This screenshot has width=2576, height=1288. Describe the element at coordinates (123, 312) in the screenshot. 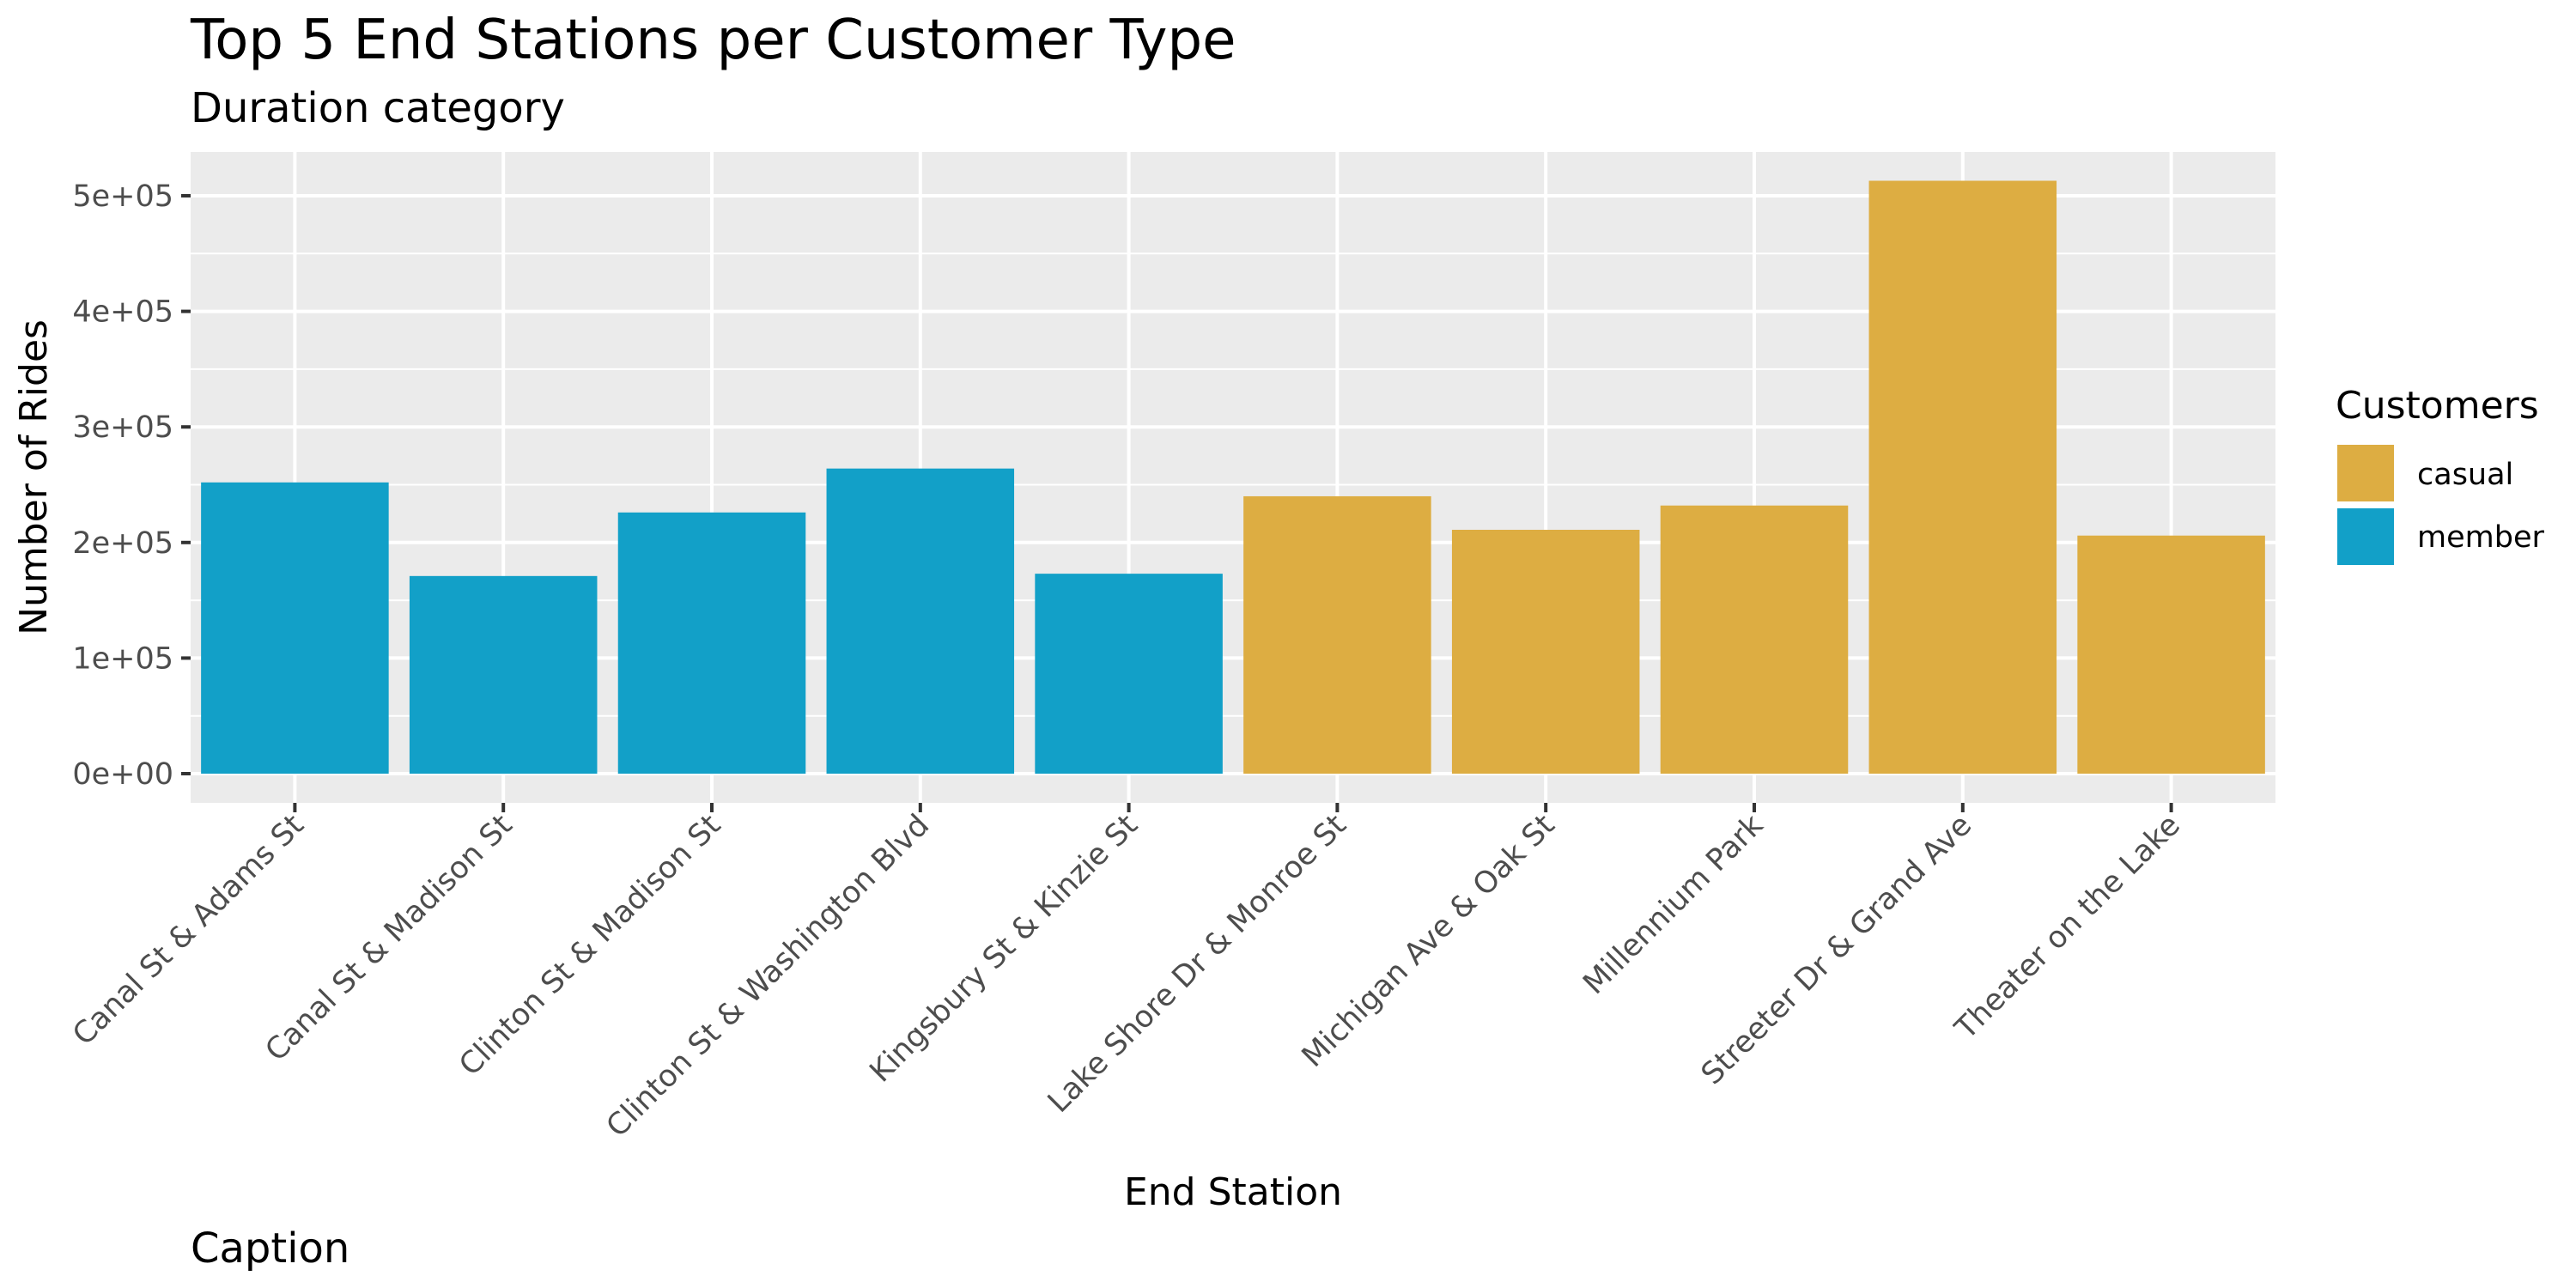

I see `y-tick-label: 4e+05` at that location.